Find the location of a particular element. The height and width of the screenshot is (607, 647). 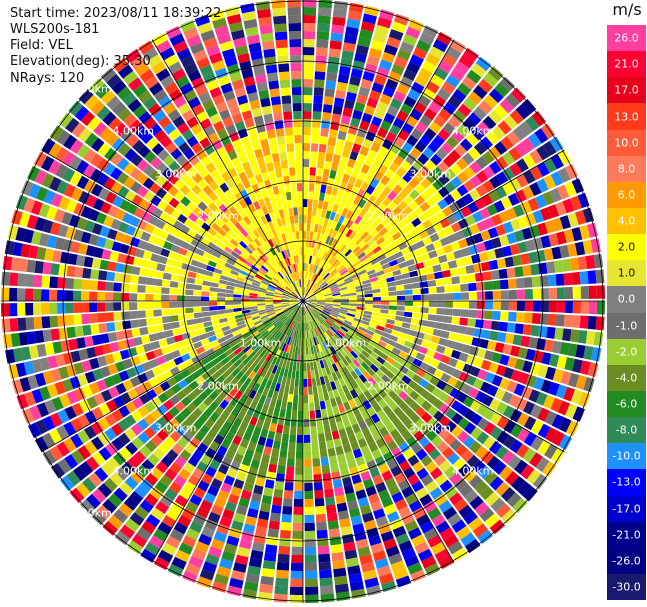

colorbar-tick-label: 4.0 is located at coordinates (626, 221).